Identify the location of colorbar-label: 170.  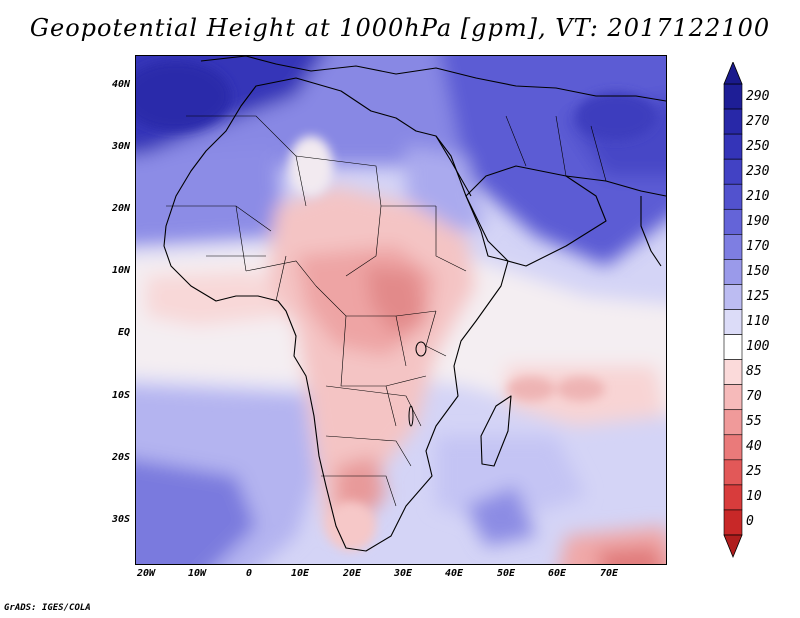
(758, 246).